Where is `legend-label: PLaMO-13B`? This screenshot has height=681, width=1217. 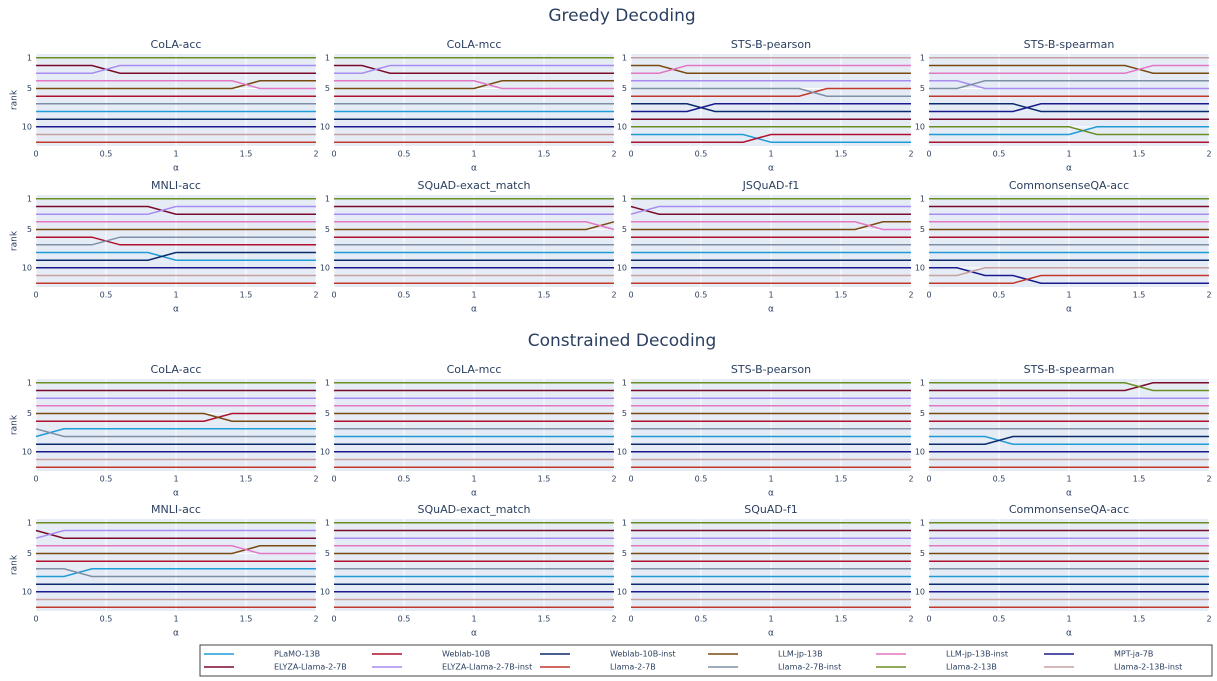
legend-label: PLaMO-13B is located at coordinates (297, 654).